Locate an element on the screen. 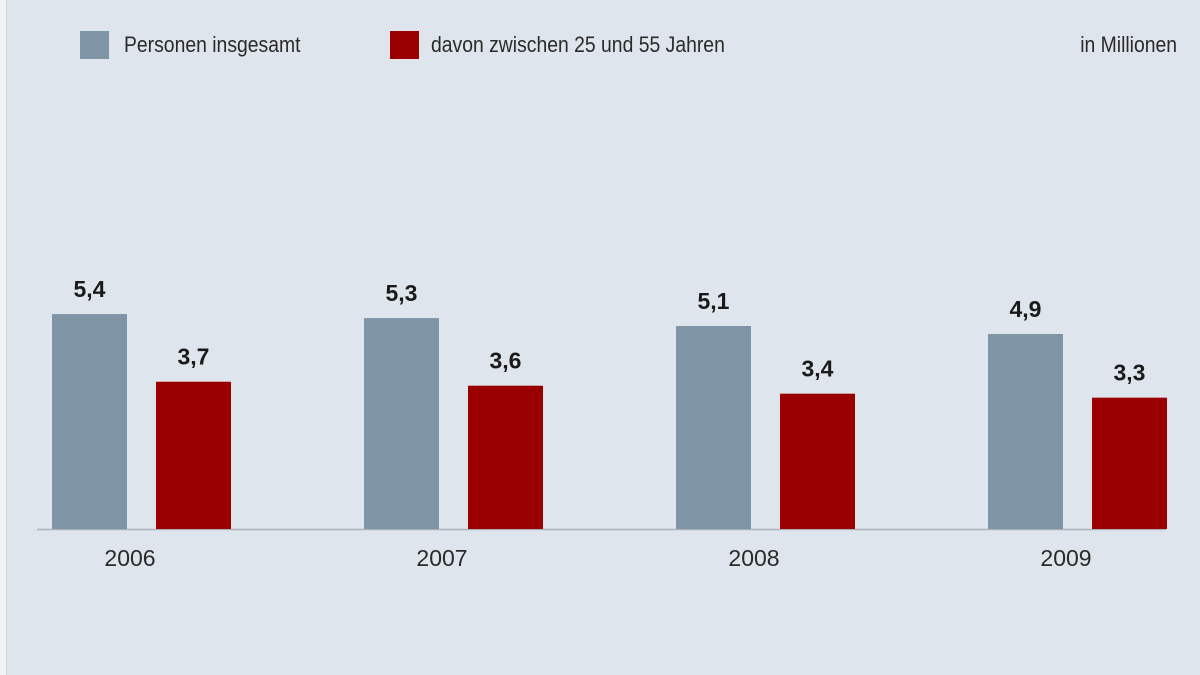  data-label-2008-series-1: 3,4 is located at coordinates (818, 369).